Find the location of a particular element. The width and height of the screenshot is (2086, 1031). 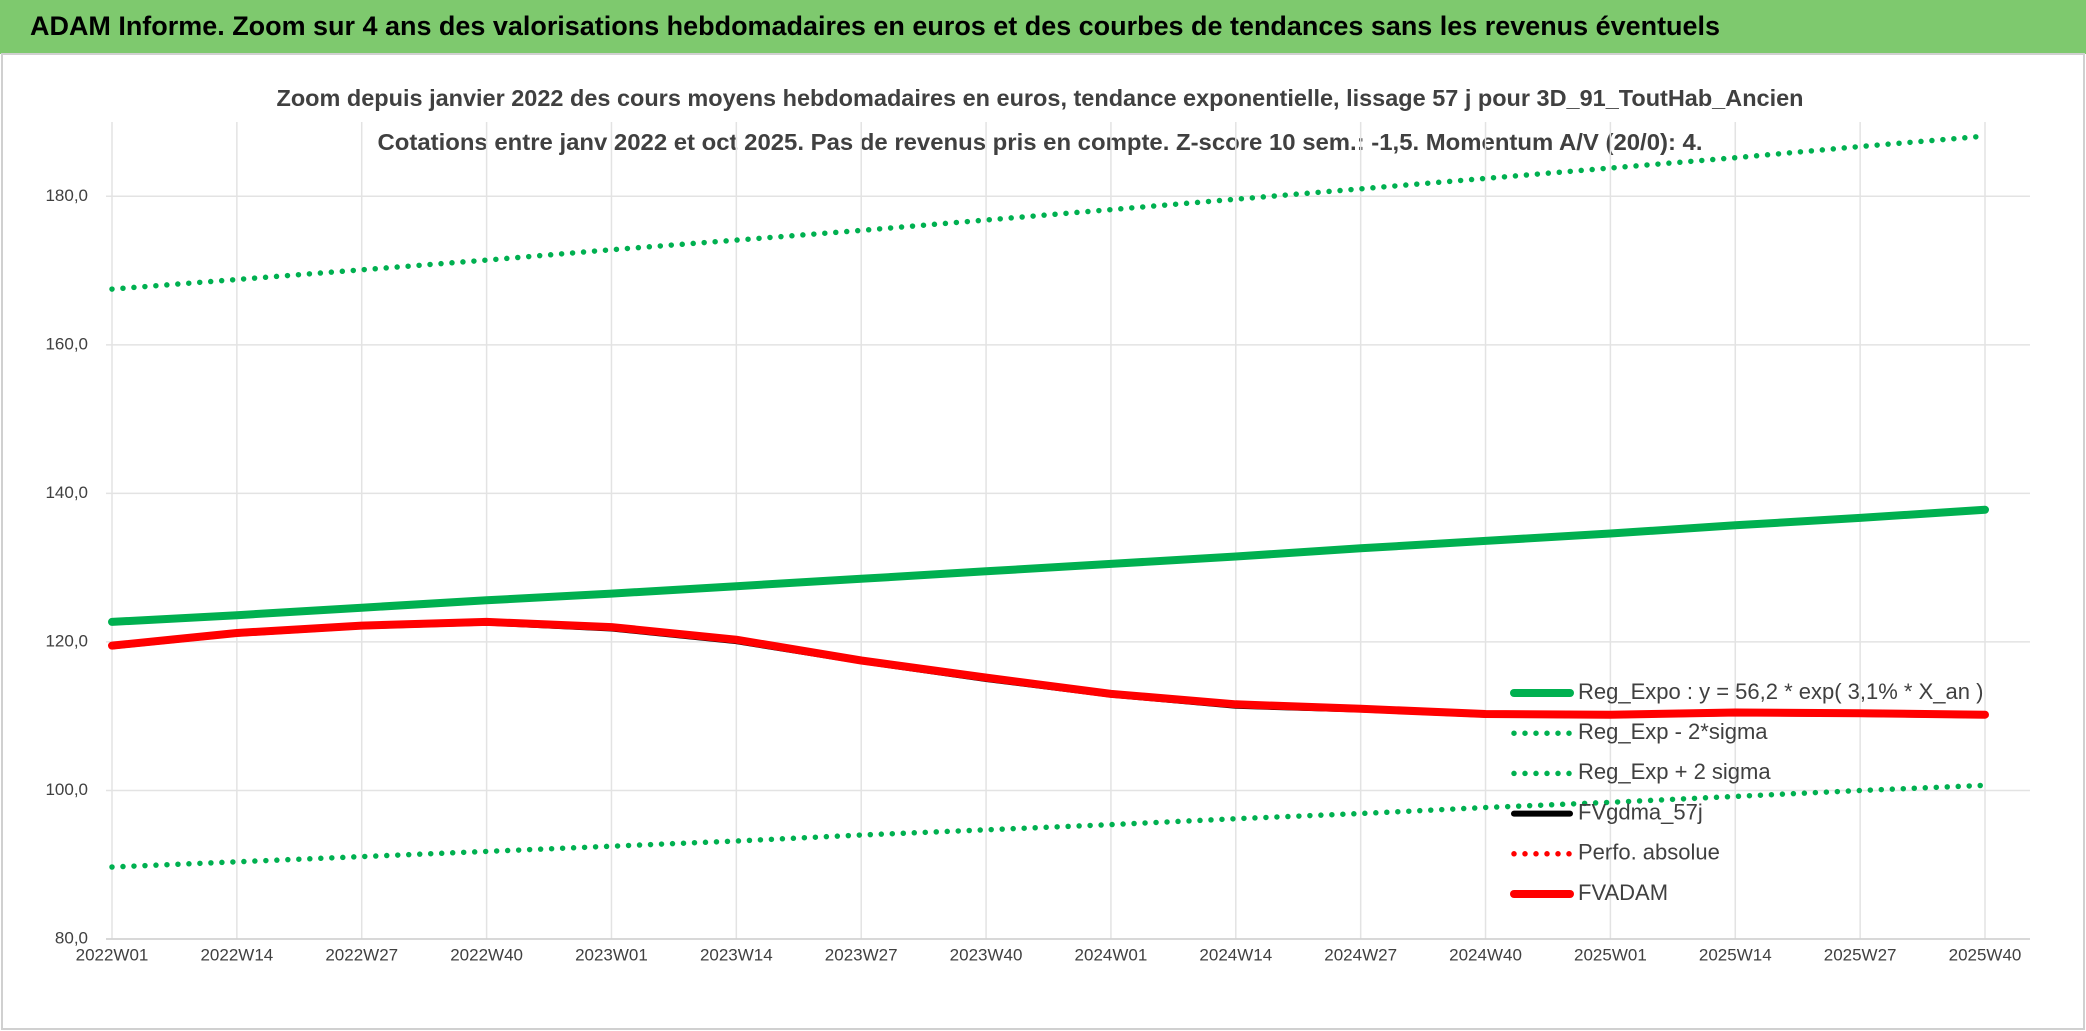

x-tick-label: 2023W01 is located at coordinates (611, 954).